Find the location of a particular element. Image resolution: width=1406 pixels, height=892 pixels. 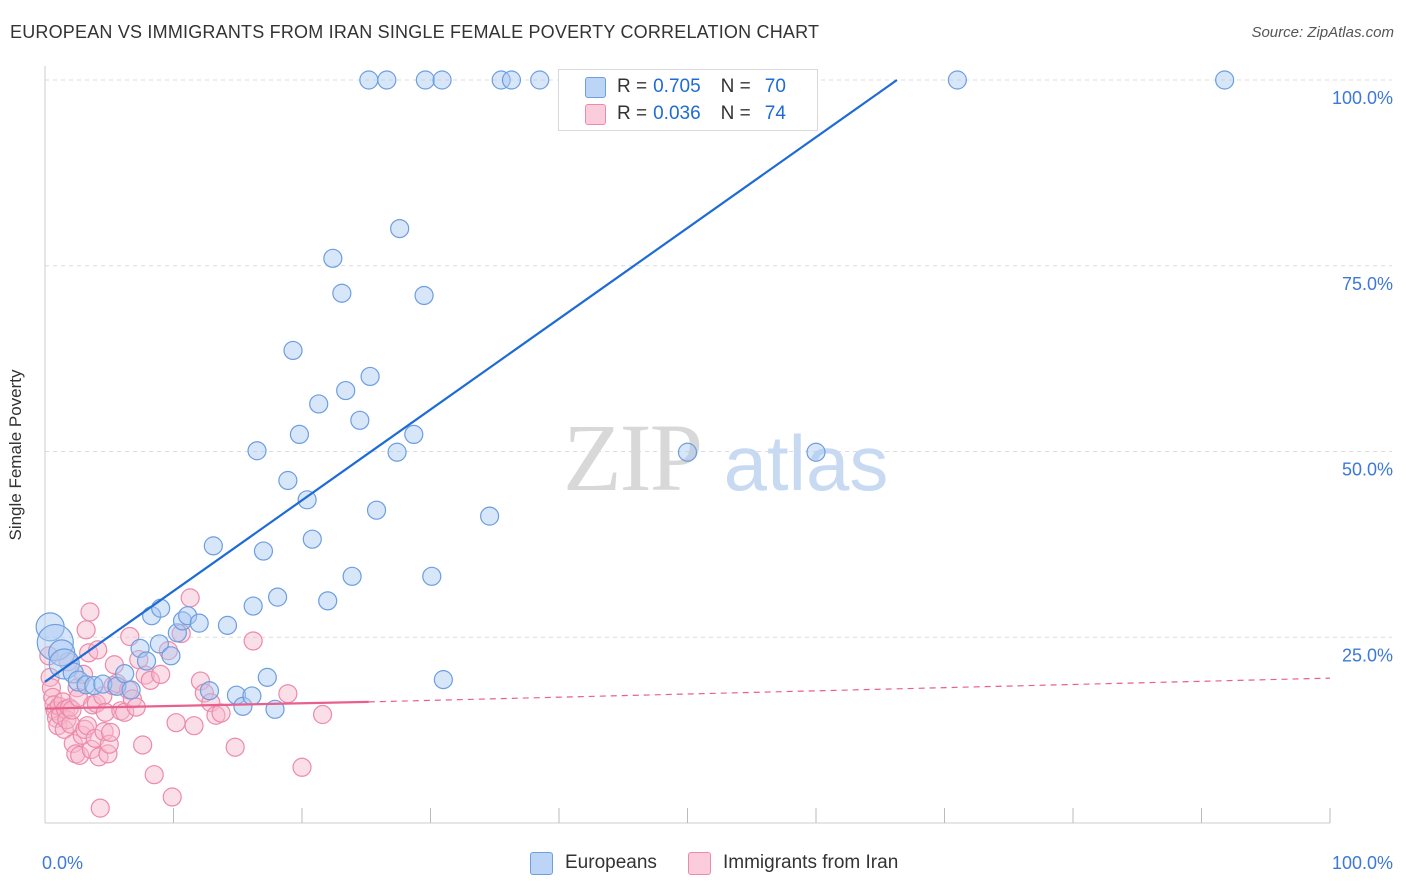

legend-europeans: Europeans is located at coordinates (593, 863).